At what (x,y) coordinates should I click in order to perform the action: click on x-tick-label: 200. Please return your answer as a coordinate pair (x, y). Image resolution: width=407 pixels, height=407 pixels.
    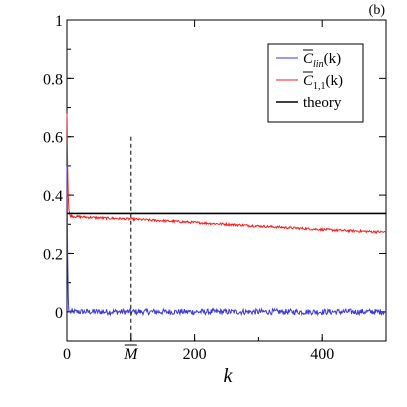
    Looking at the image, I should click on (195, 354).